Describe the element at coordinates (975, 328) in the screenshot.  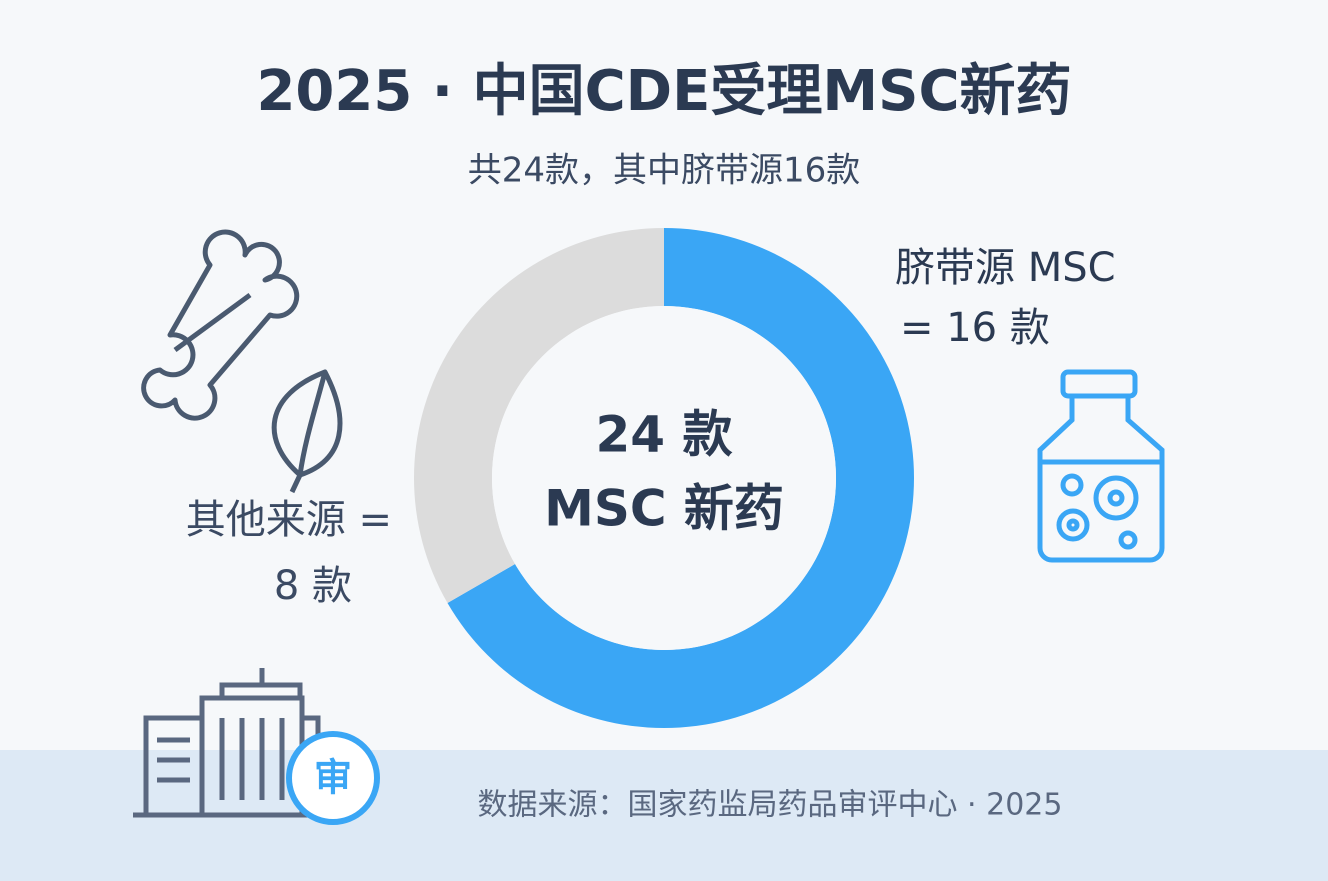
I see `value-label: = 16 款` at that location.